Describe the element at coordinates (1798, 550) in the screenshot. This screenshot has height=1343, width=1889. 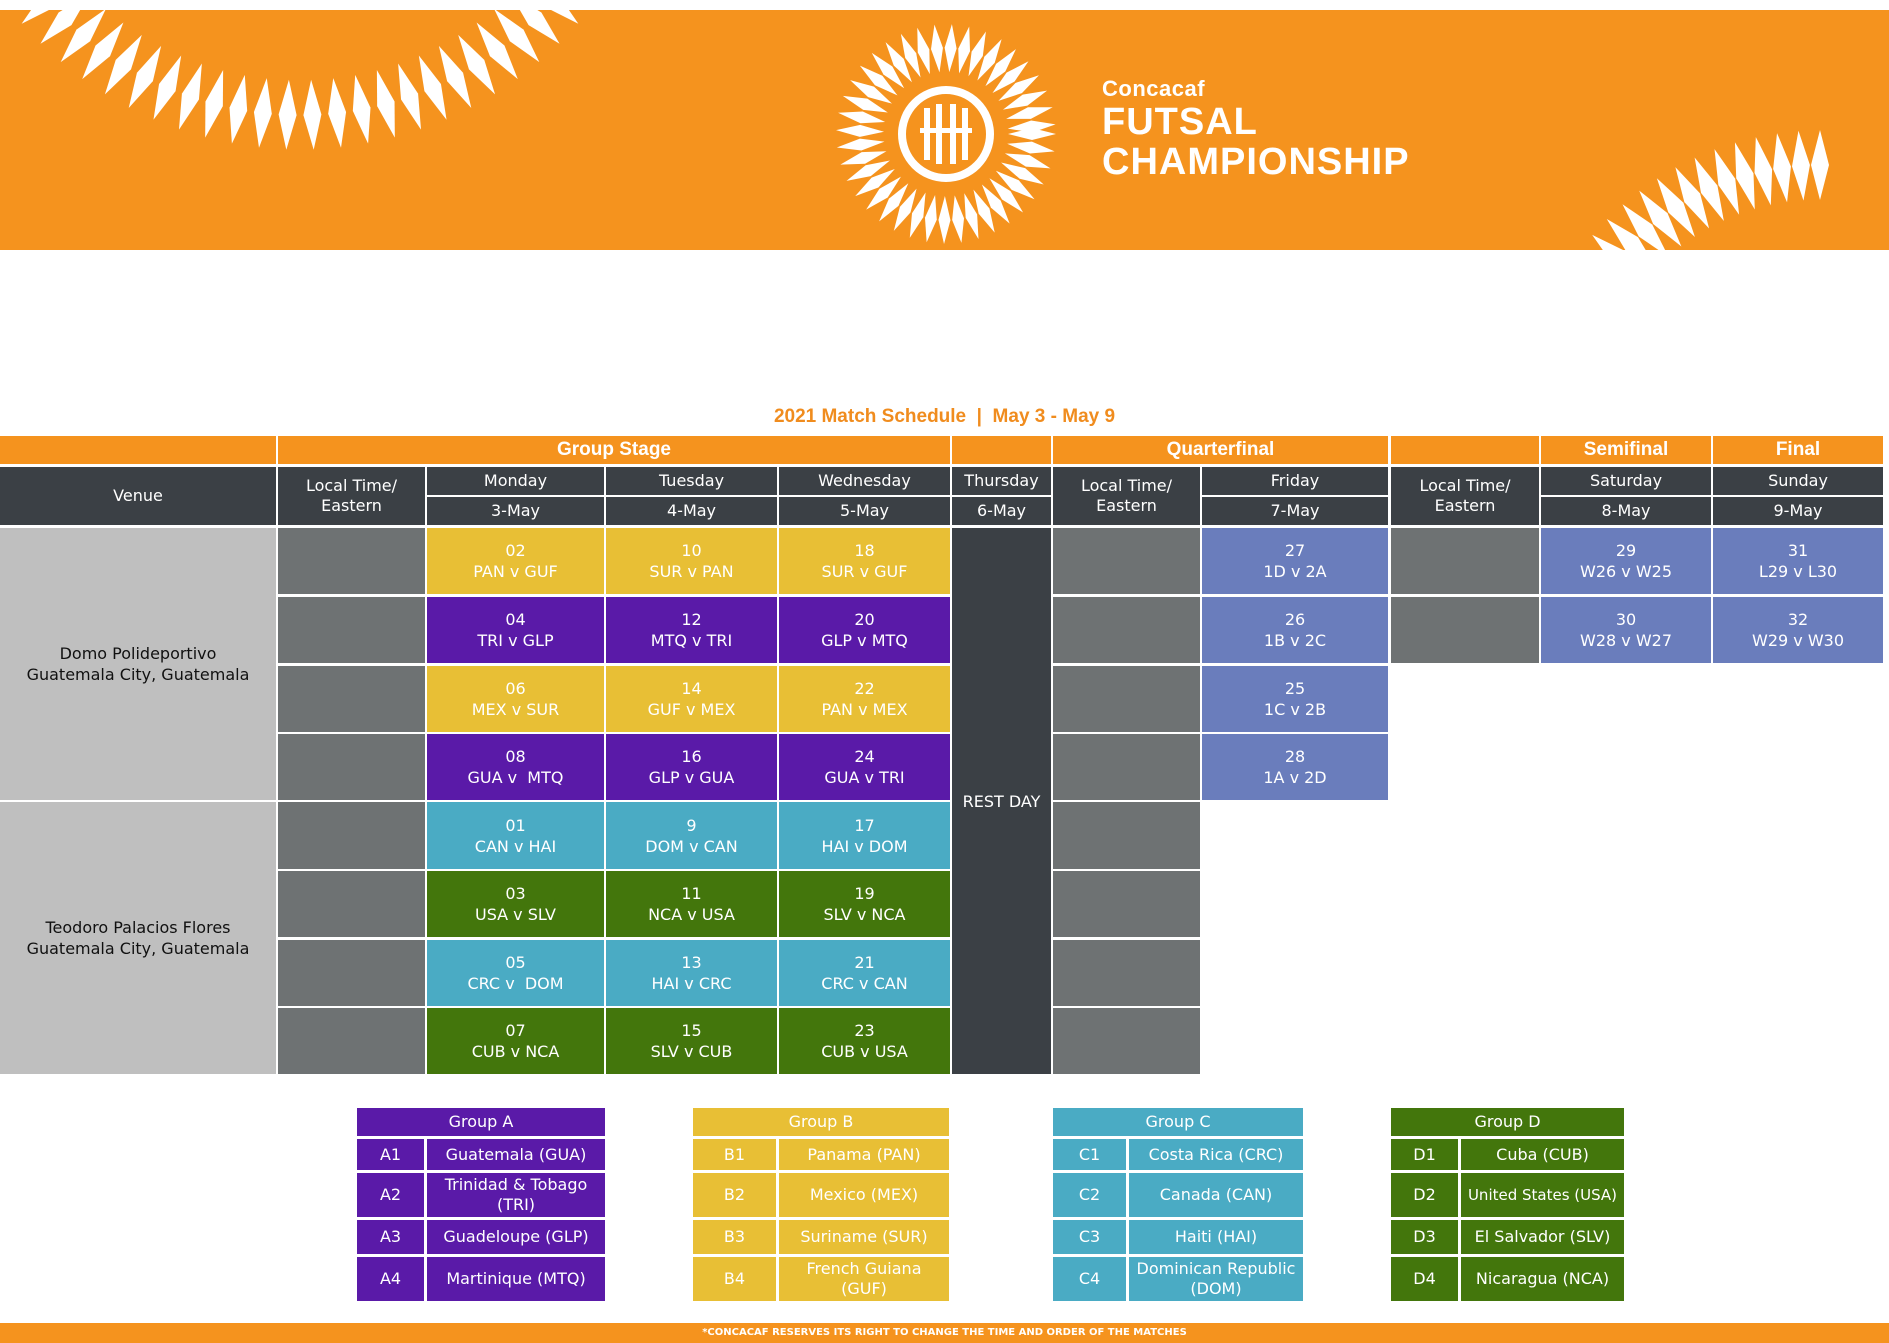
I see `match-number: 31` at that location.